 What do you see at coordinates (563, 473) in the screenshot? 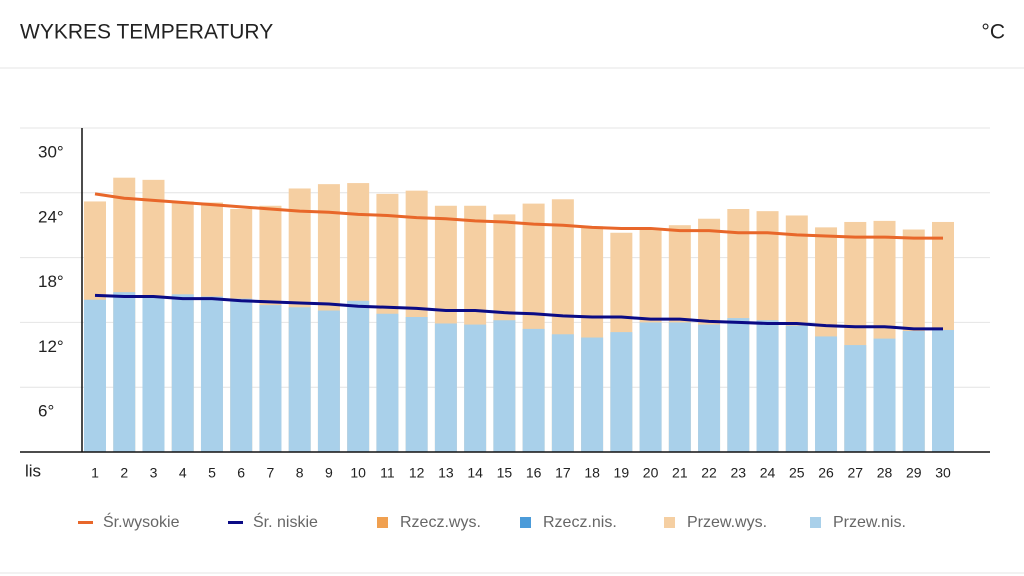
I see `x-tick-label: 17` at bounding box center [563, 473].